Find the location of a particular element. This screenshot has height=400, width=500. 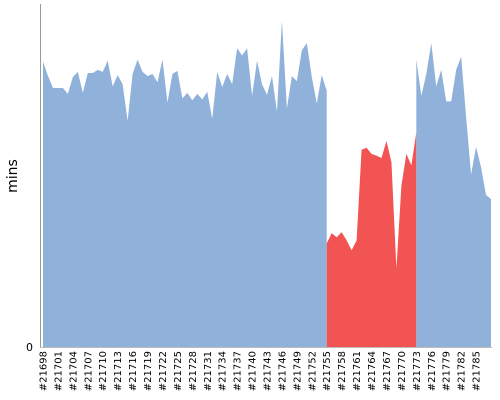

area-segment is located at coordinates (453, 195).